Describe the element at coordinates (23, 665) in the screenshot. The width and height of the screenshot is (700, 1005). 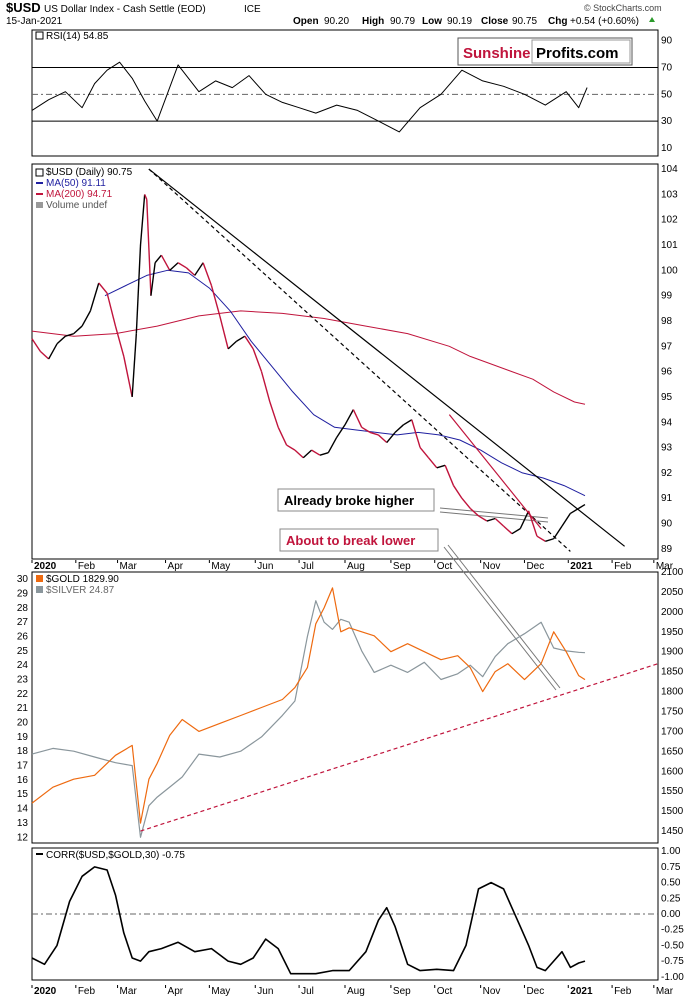
I see `silver-y-tick: 24` at that location.